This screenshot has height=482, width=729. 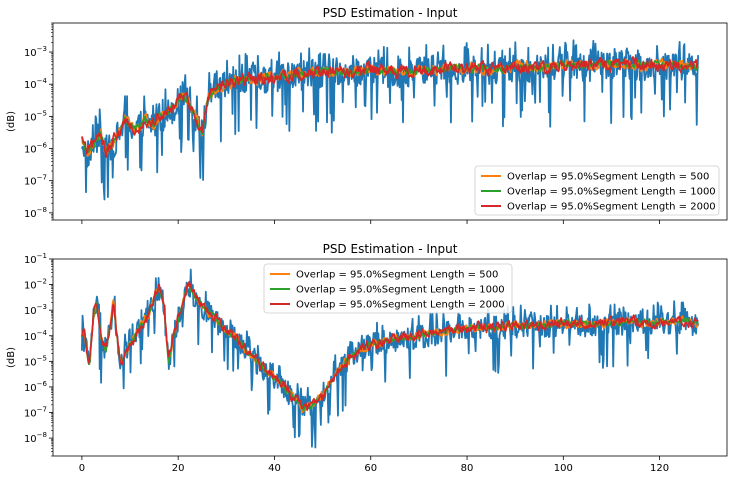 What do you see at coordinates (659, 468) in the screenshot?
I see `x-tick-label: 120` at bounding box center [659, 468].